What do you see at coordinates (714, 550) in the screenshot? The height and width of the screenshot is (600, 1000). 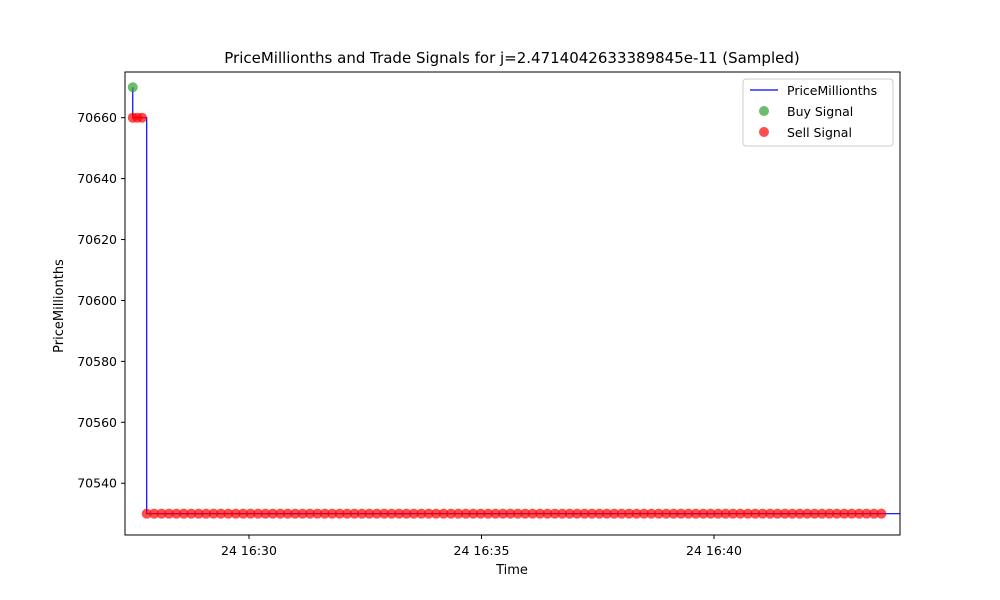 I see `x-tick-label: 24 16:40` at bounding box center [714, 550].